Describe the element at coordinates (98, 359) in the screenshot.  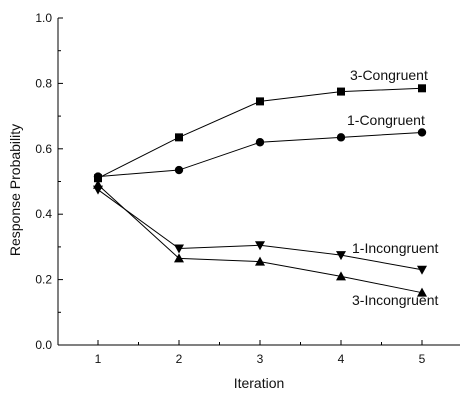
I see `x-tick-label: 1` at that location.